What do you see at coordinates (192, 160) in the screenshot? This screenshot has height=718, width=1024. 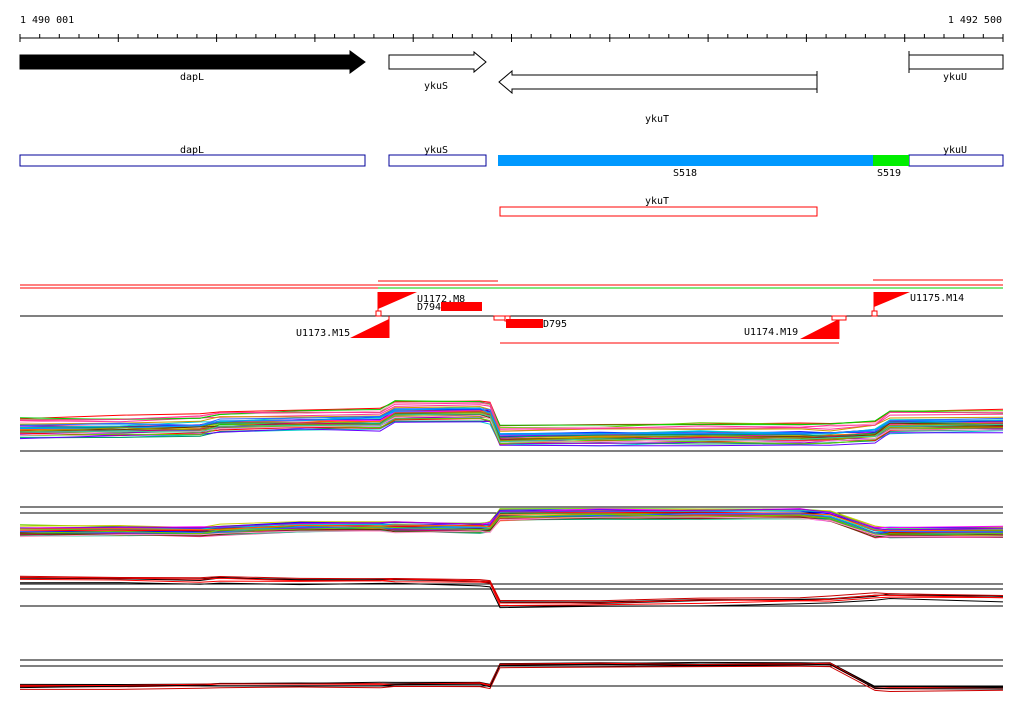 I see `annotation-box-dapl` at bounding box center [192, 160].